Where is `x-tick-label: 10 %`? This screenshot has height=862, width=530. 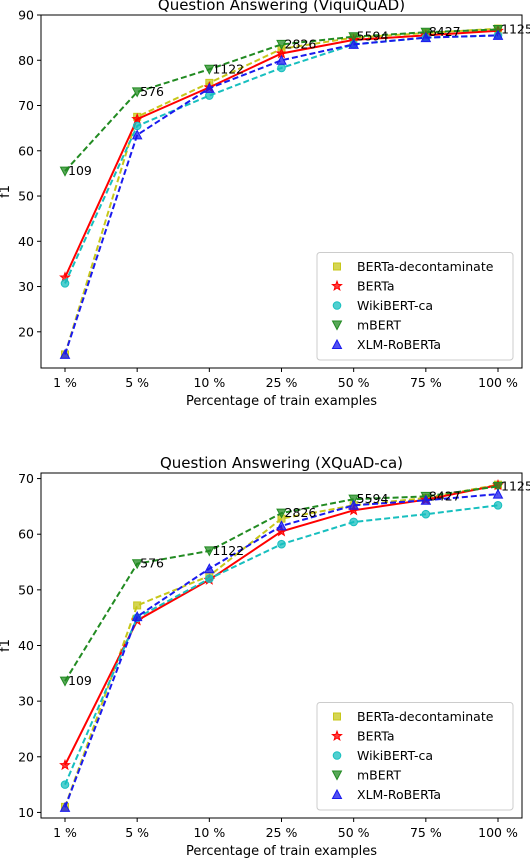 x-tick-label: 10 % is located at coordinates (209, 832).